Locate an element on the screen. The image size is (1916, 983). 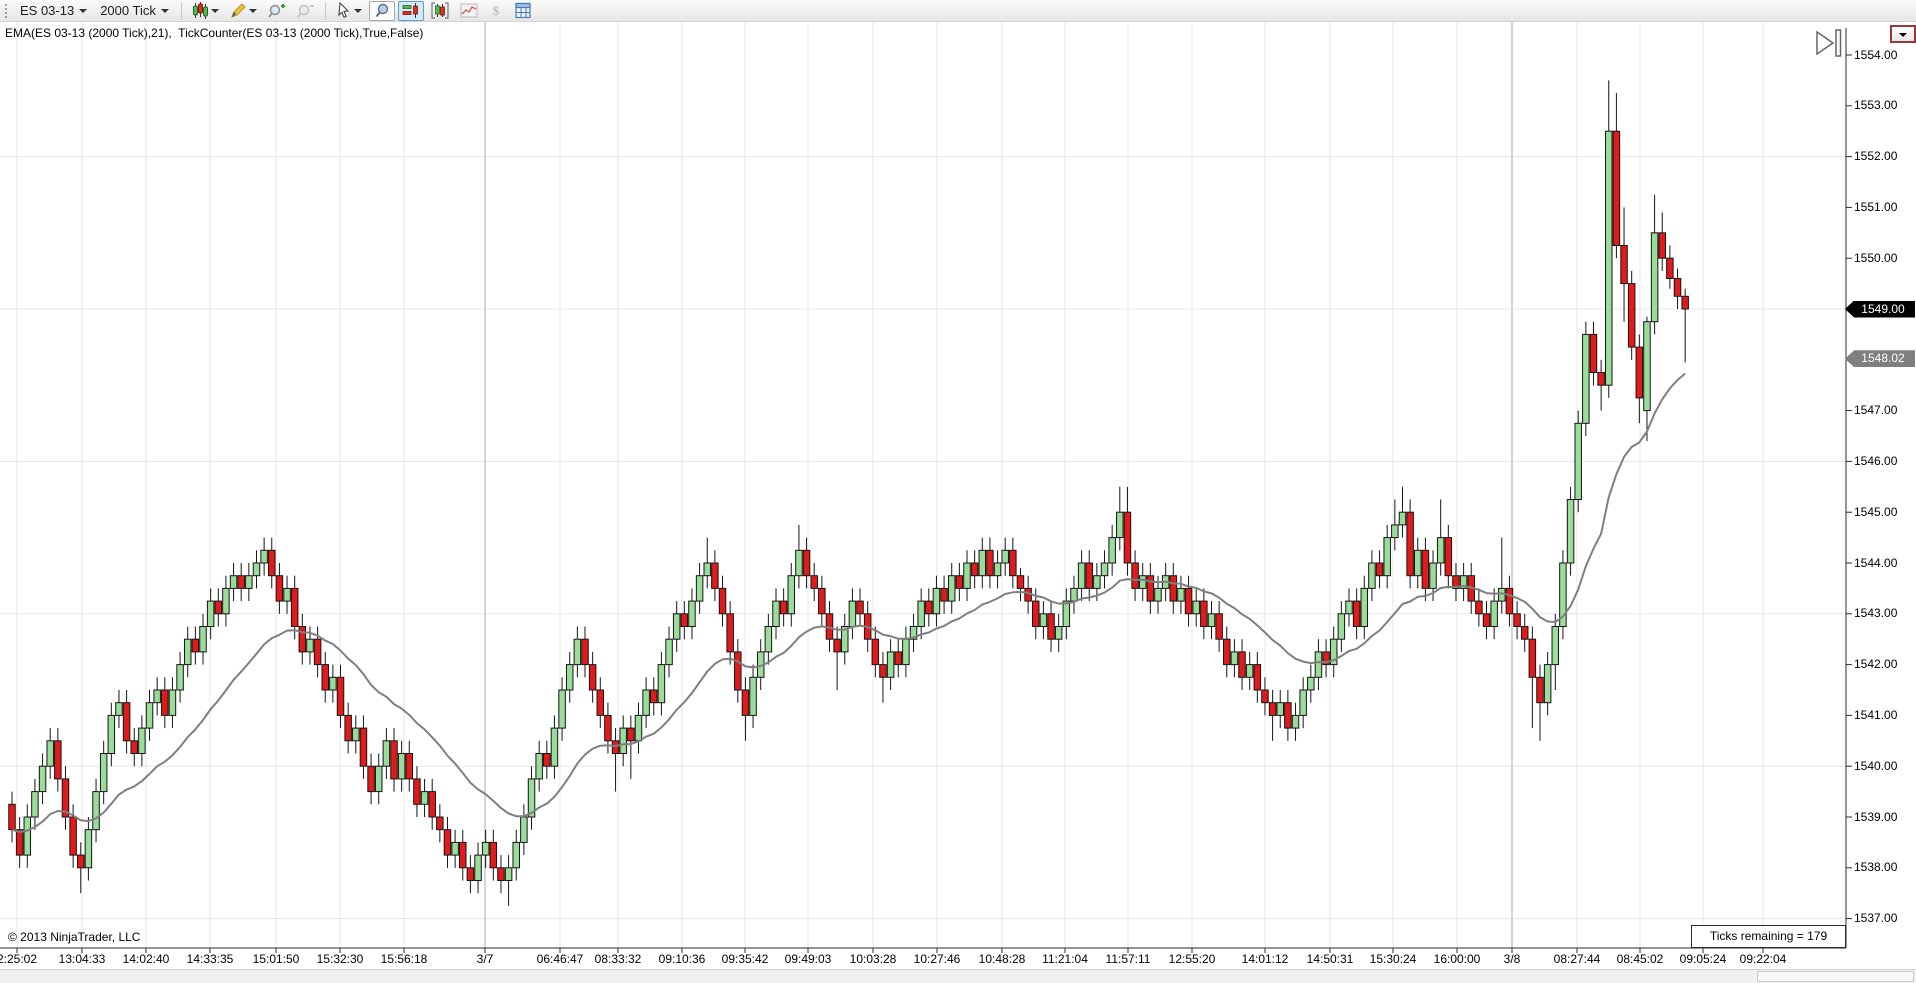
zoom-in-button is located at coordinates (277, 11).